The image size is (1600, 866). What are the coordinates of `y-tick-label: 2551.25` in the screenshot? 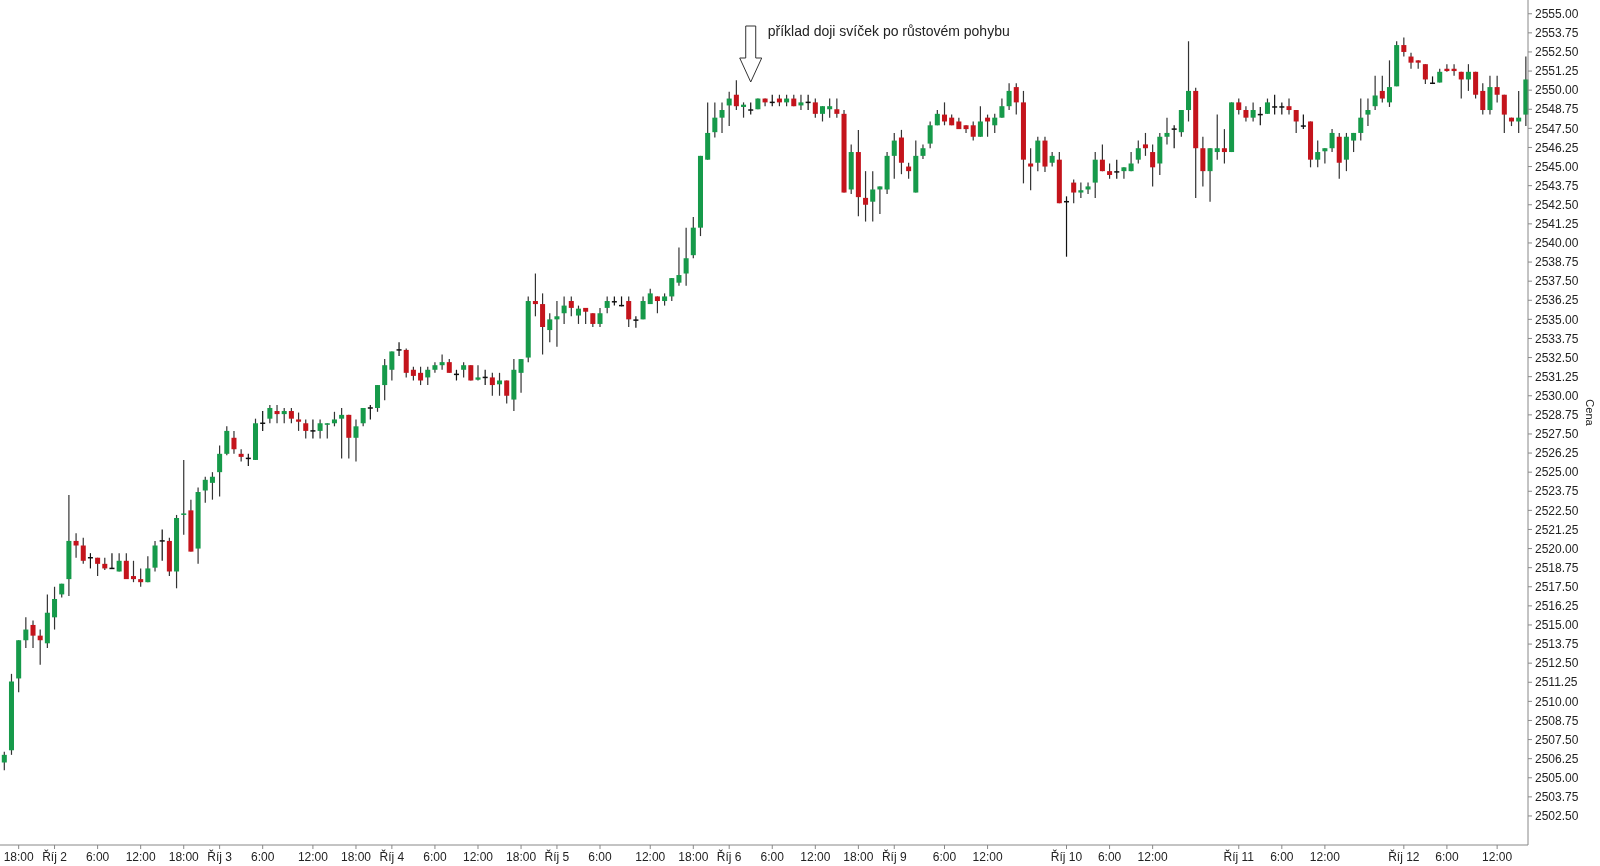 It's located at (1557, 71).